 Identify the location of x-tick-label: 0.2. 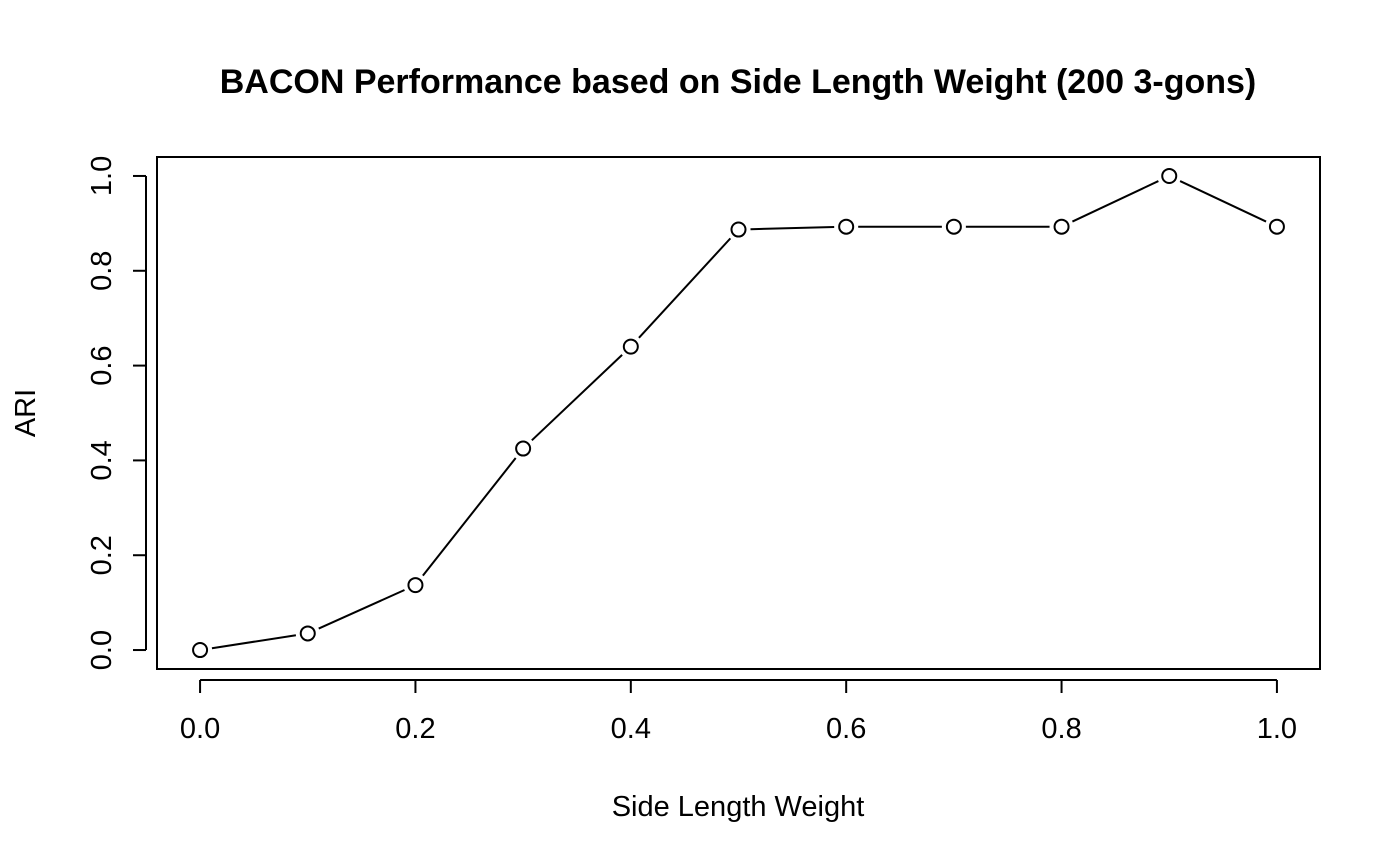
(415, 729).